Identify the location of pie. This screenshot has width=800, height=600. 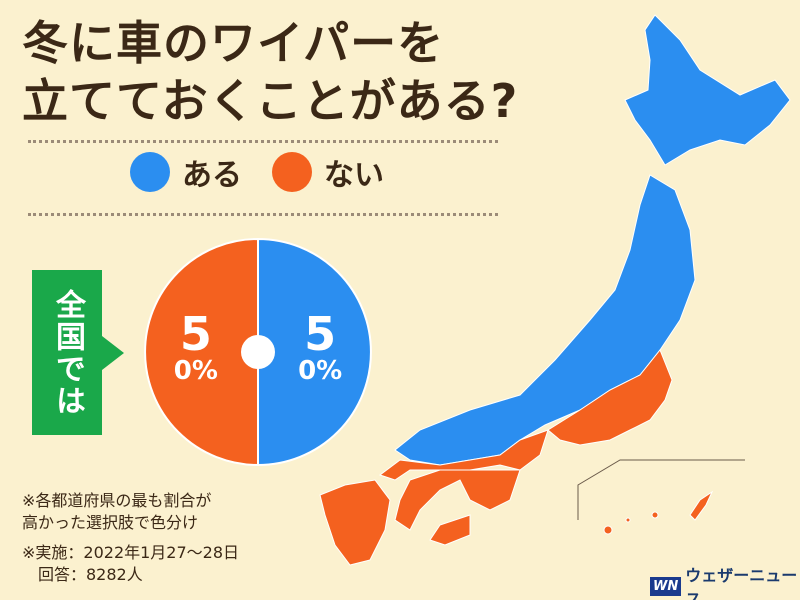
(258, 352).